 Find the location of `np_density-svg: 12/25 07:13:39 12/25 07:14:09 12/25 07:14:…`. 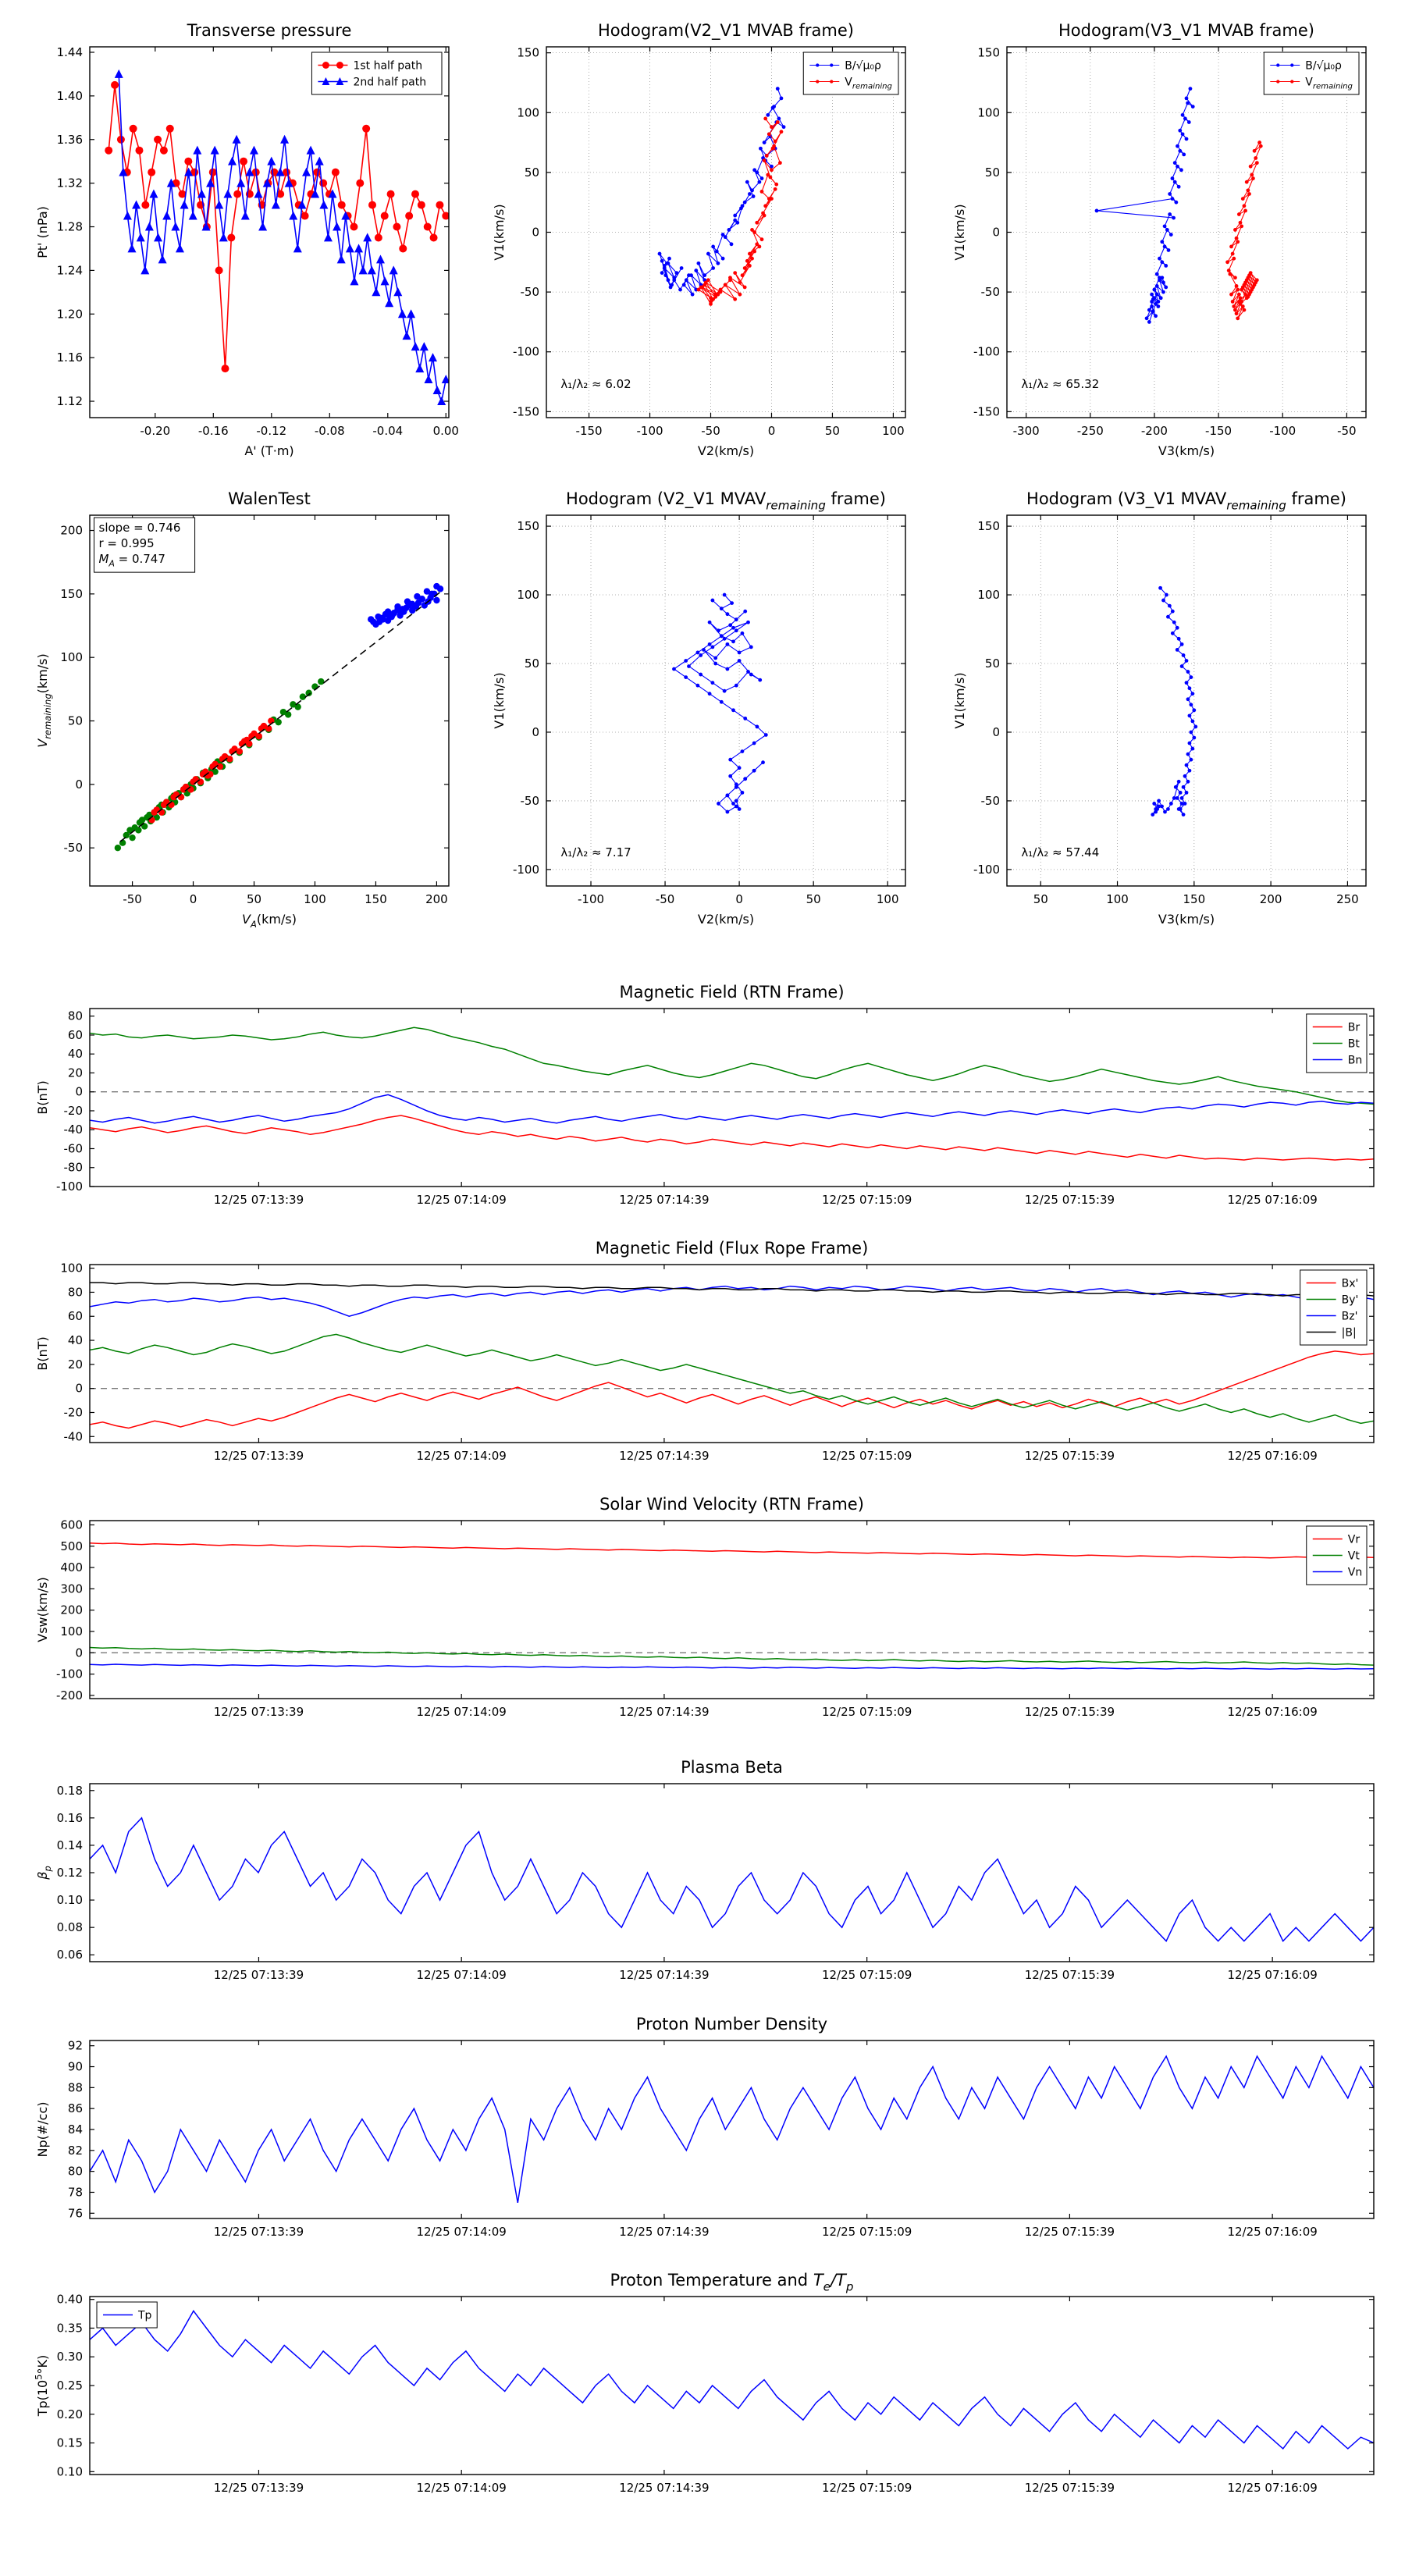

np_density-svg: 12/25 07:13:39 12/25 07:14:09 12/25 07:14:… is located at coordinates (705, 2127).